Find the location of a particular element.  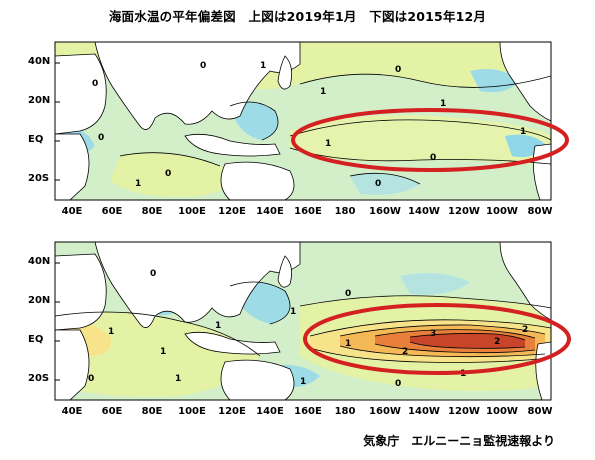

el-nino-plus4 is located at coordinates (467, 341).